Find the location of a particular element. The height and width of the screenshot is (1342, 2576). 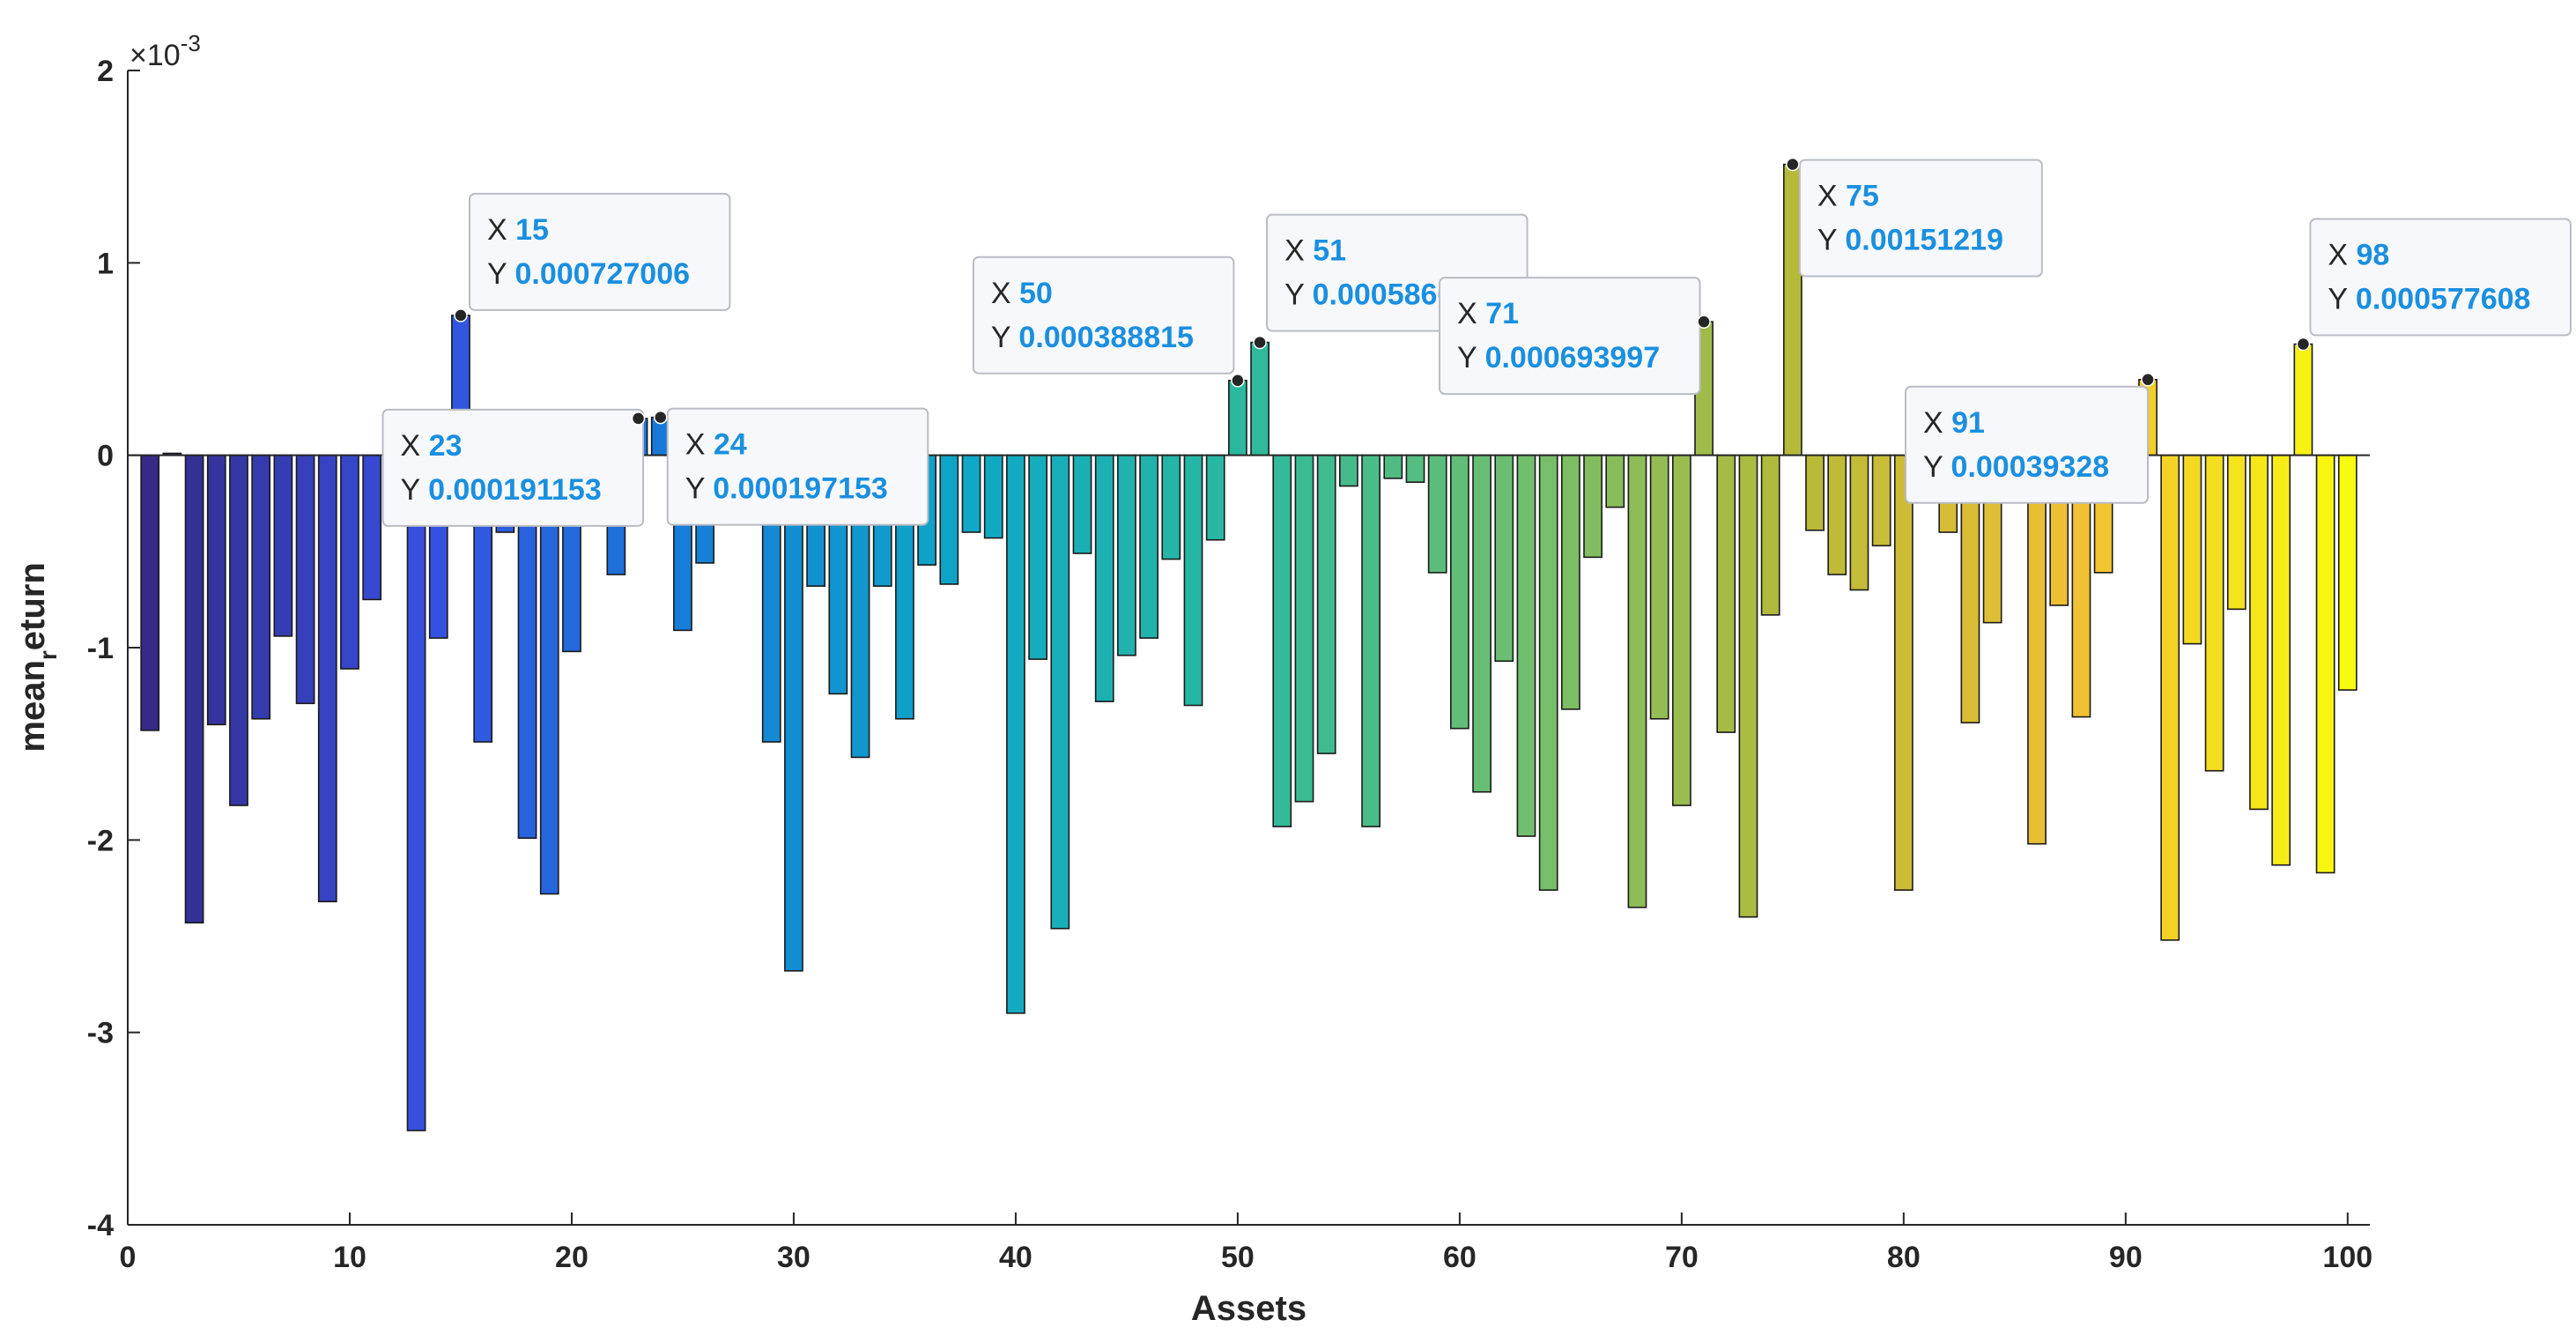

x-tick-label: 90 is located at coordinates (2126, 1257).